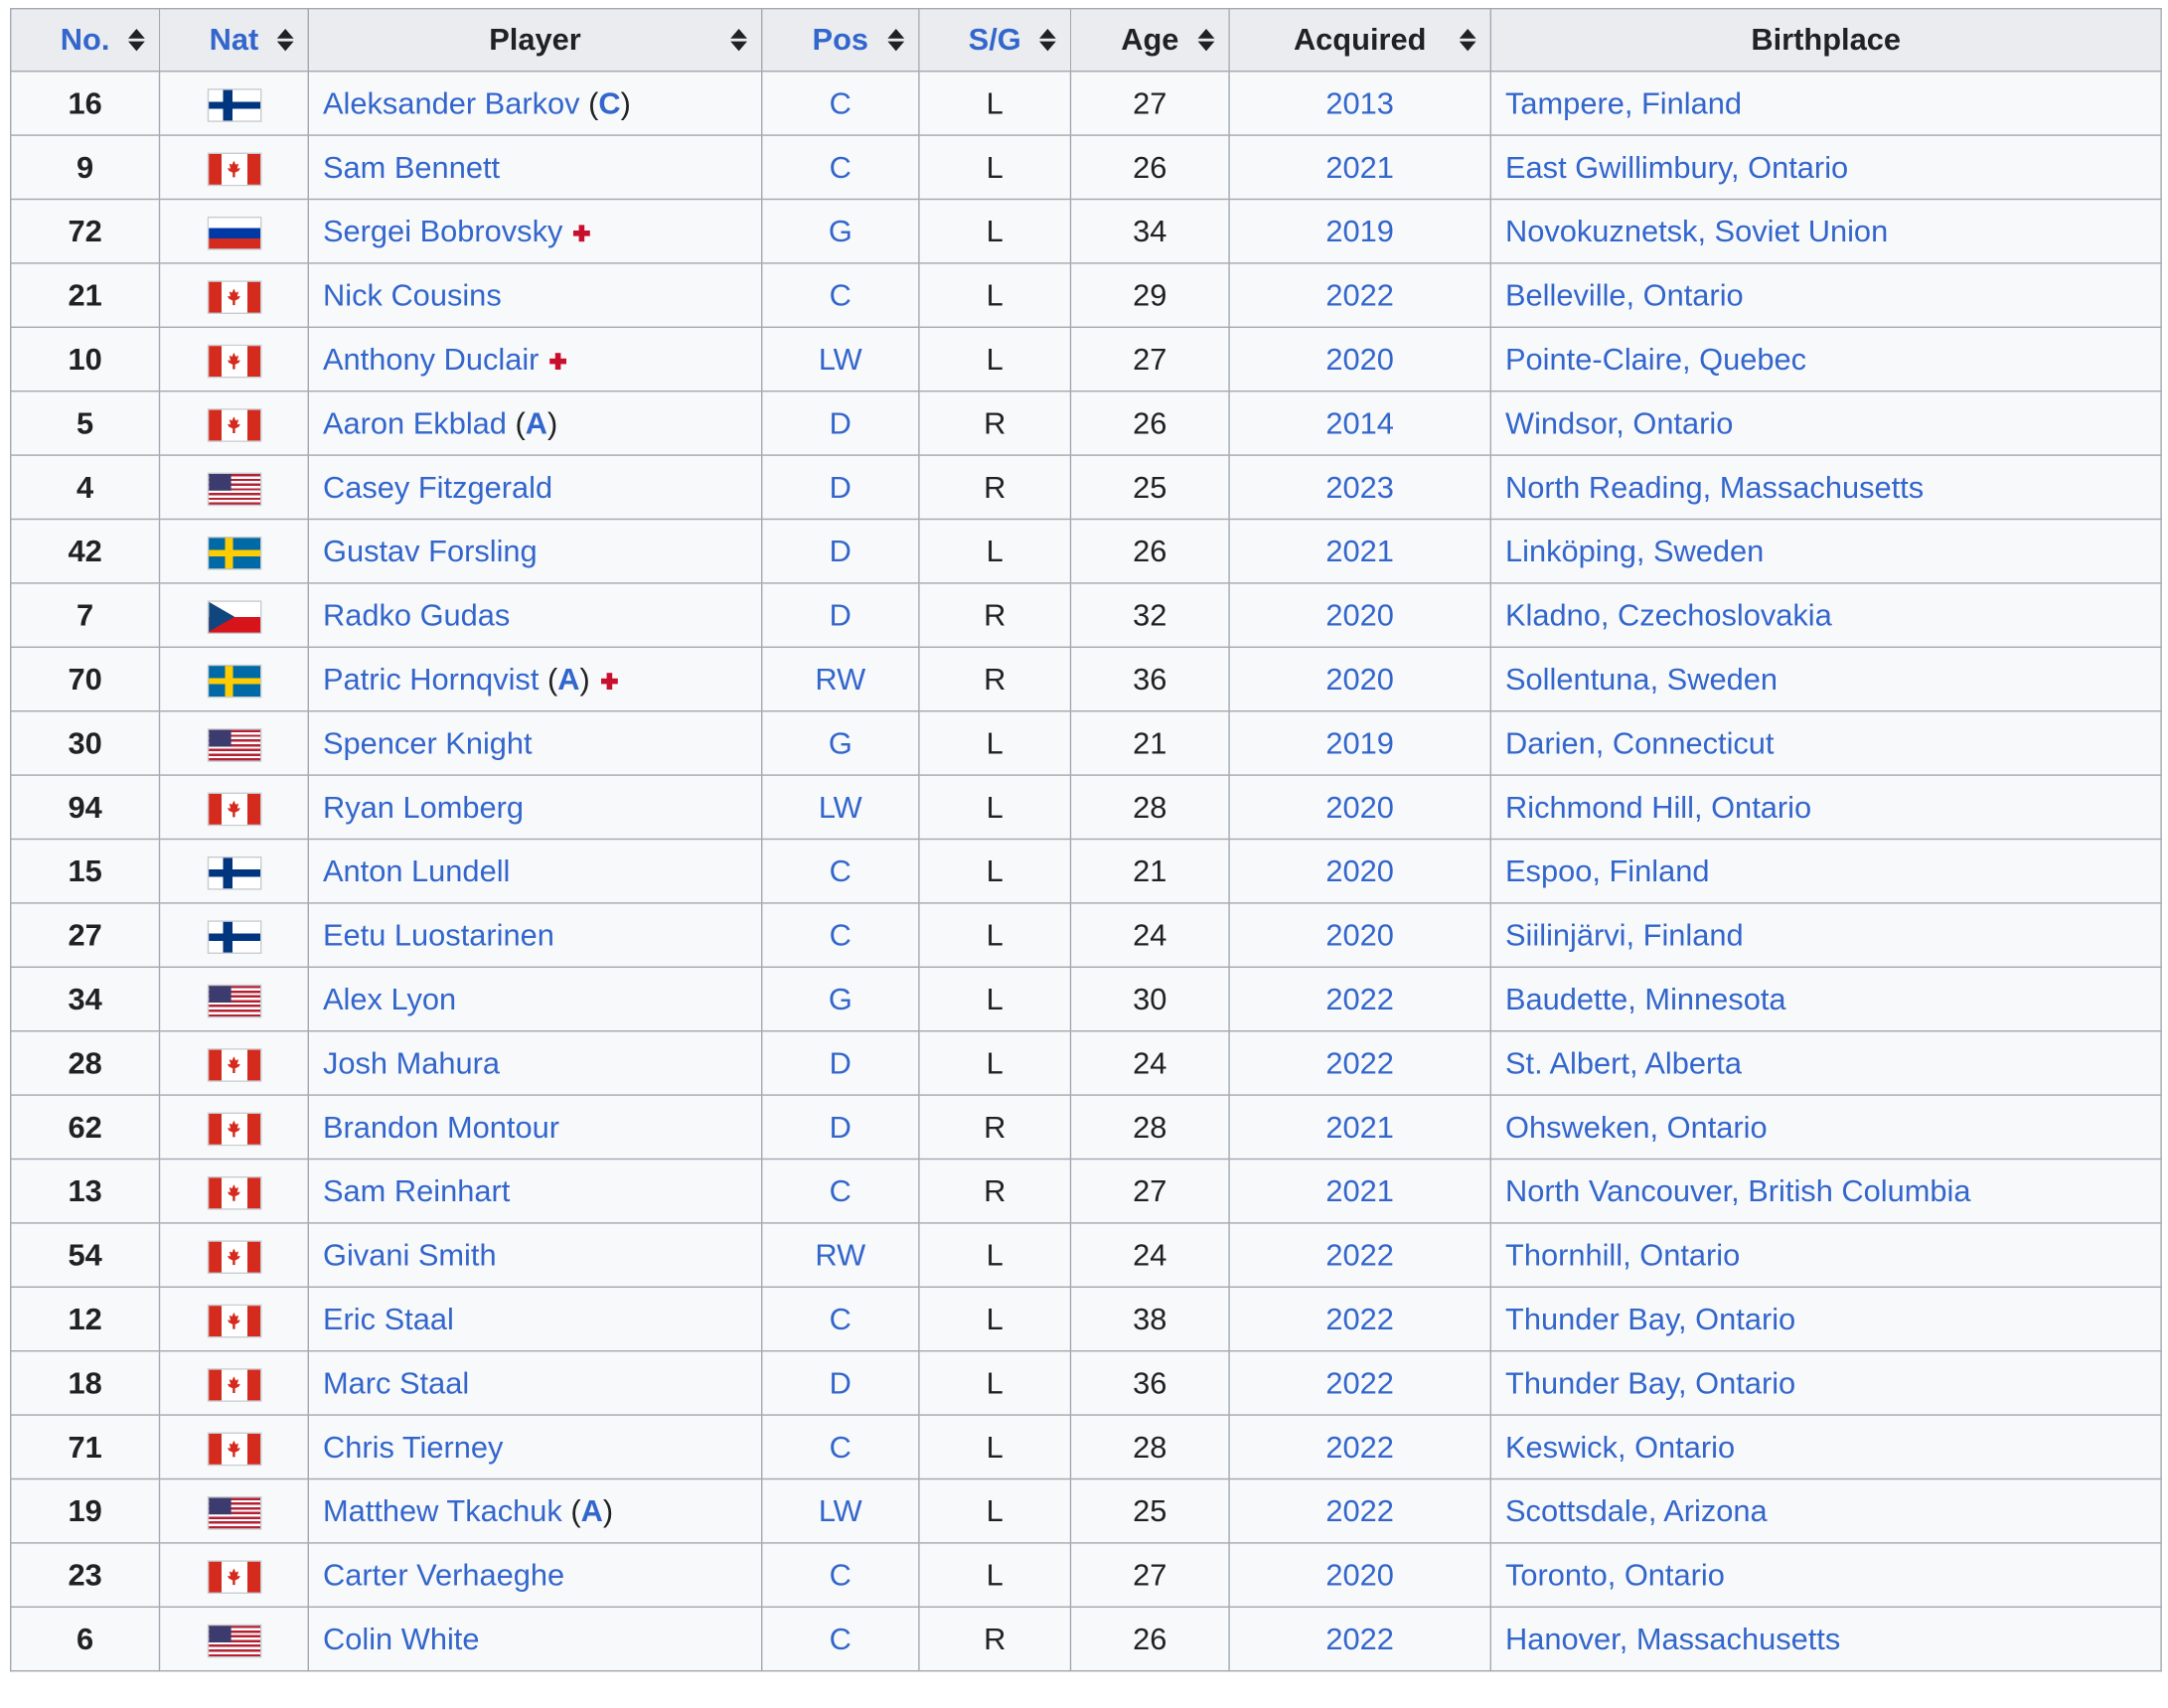  I want to click on birthplace-link: Linköping, Sweden, so click(1635, 550).